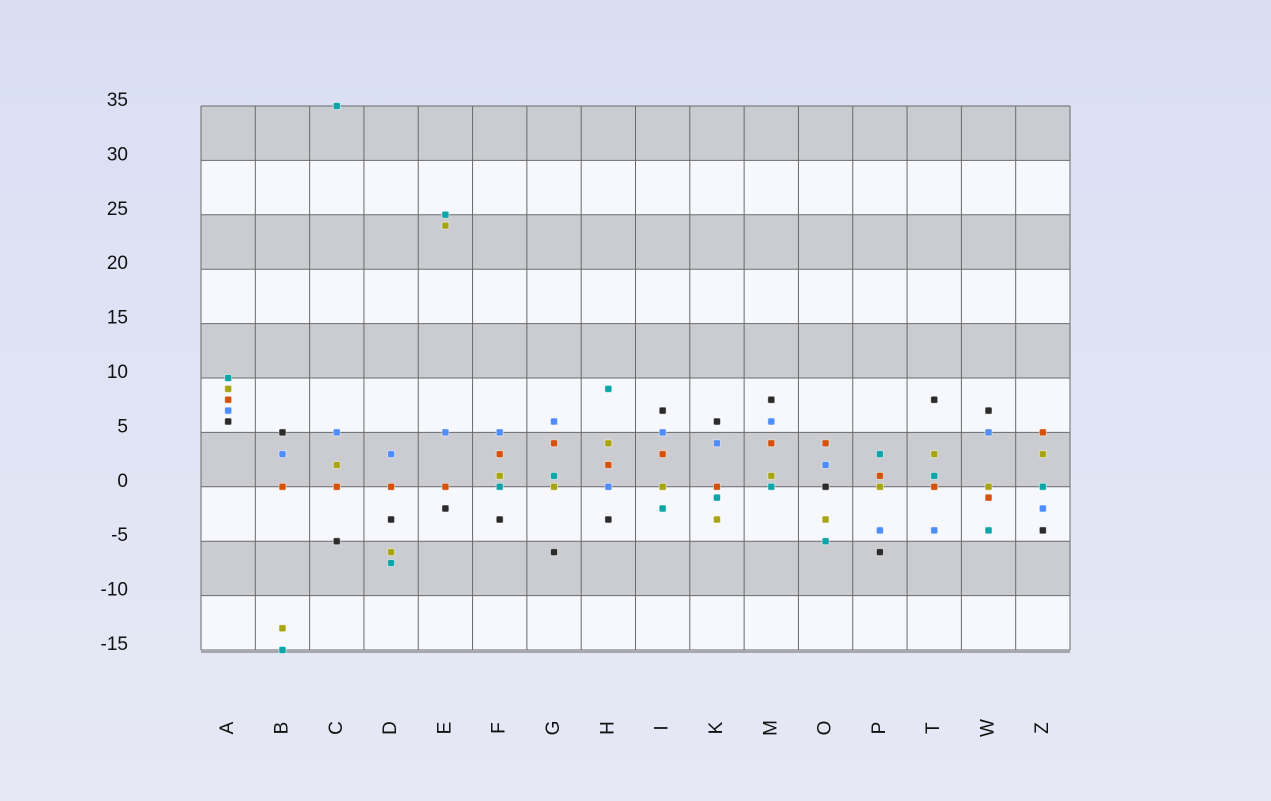  What do you see at coordinates (553, 728) in the screenshot?
I see `x-tick-label: G` at bounding box center [553, 728].